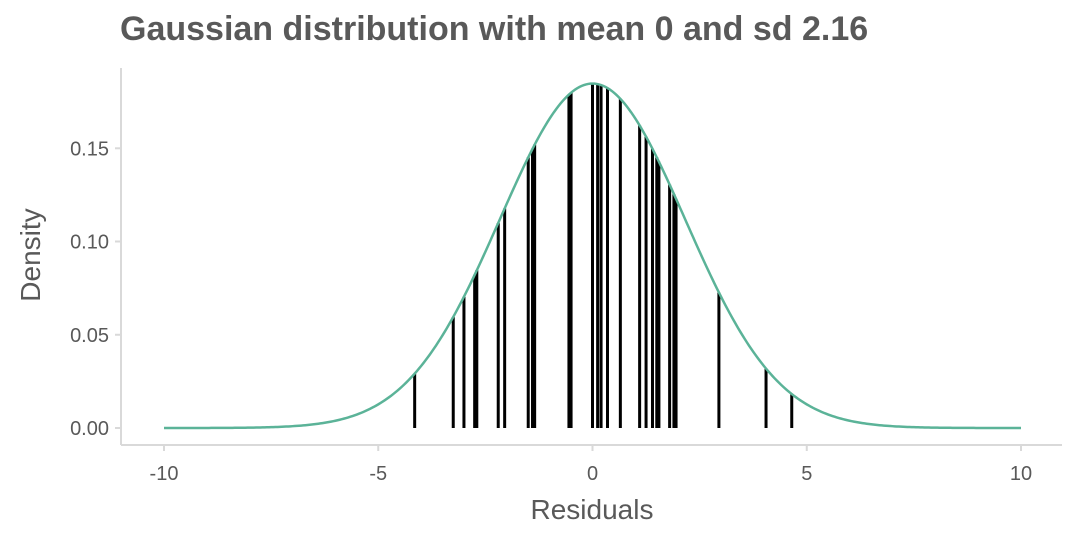 The image size is (1080, 540). Describe the element at coordinates (592, 474) in the screenshot. I see `x-tick-label: 0` at that location.